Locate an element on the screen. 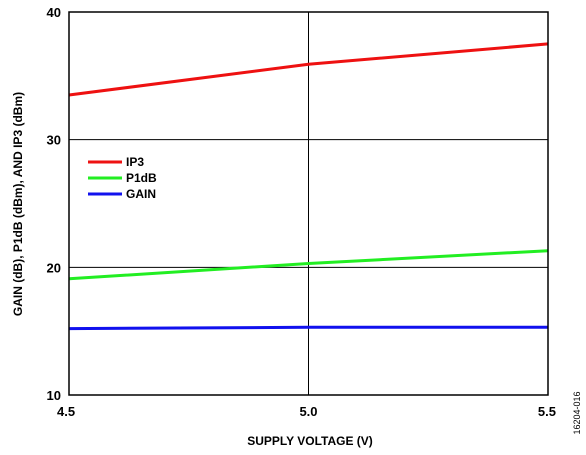 Image resolution: width=586 pixels, height=455 pixels. figure-id: 16204-016 is located at coordinates (577, 412).